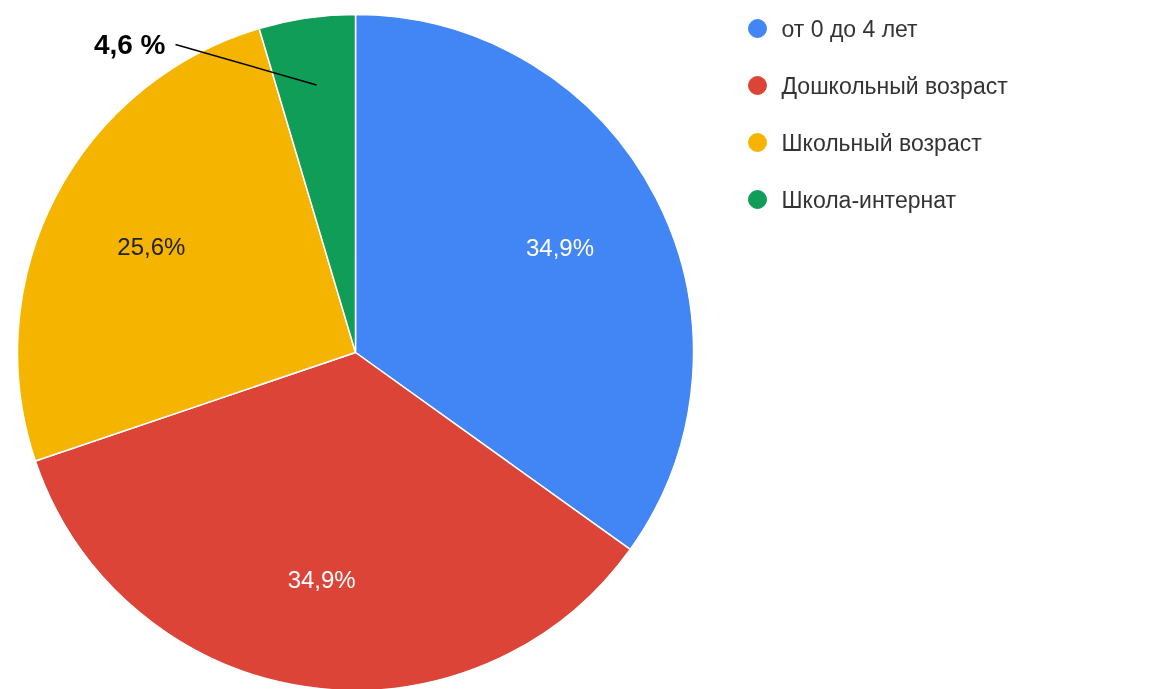 This screenshot has height=689, width=1163. Describe the element at coordinates (129, 44) in the screenshot. I see `data-label: 4,6 %` at that location.